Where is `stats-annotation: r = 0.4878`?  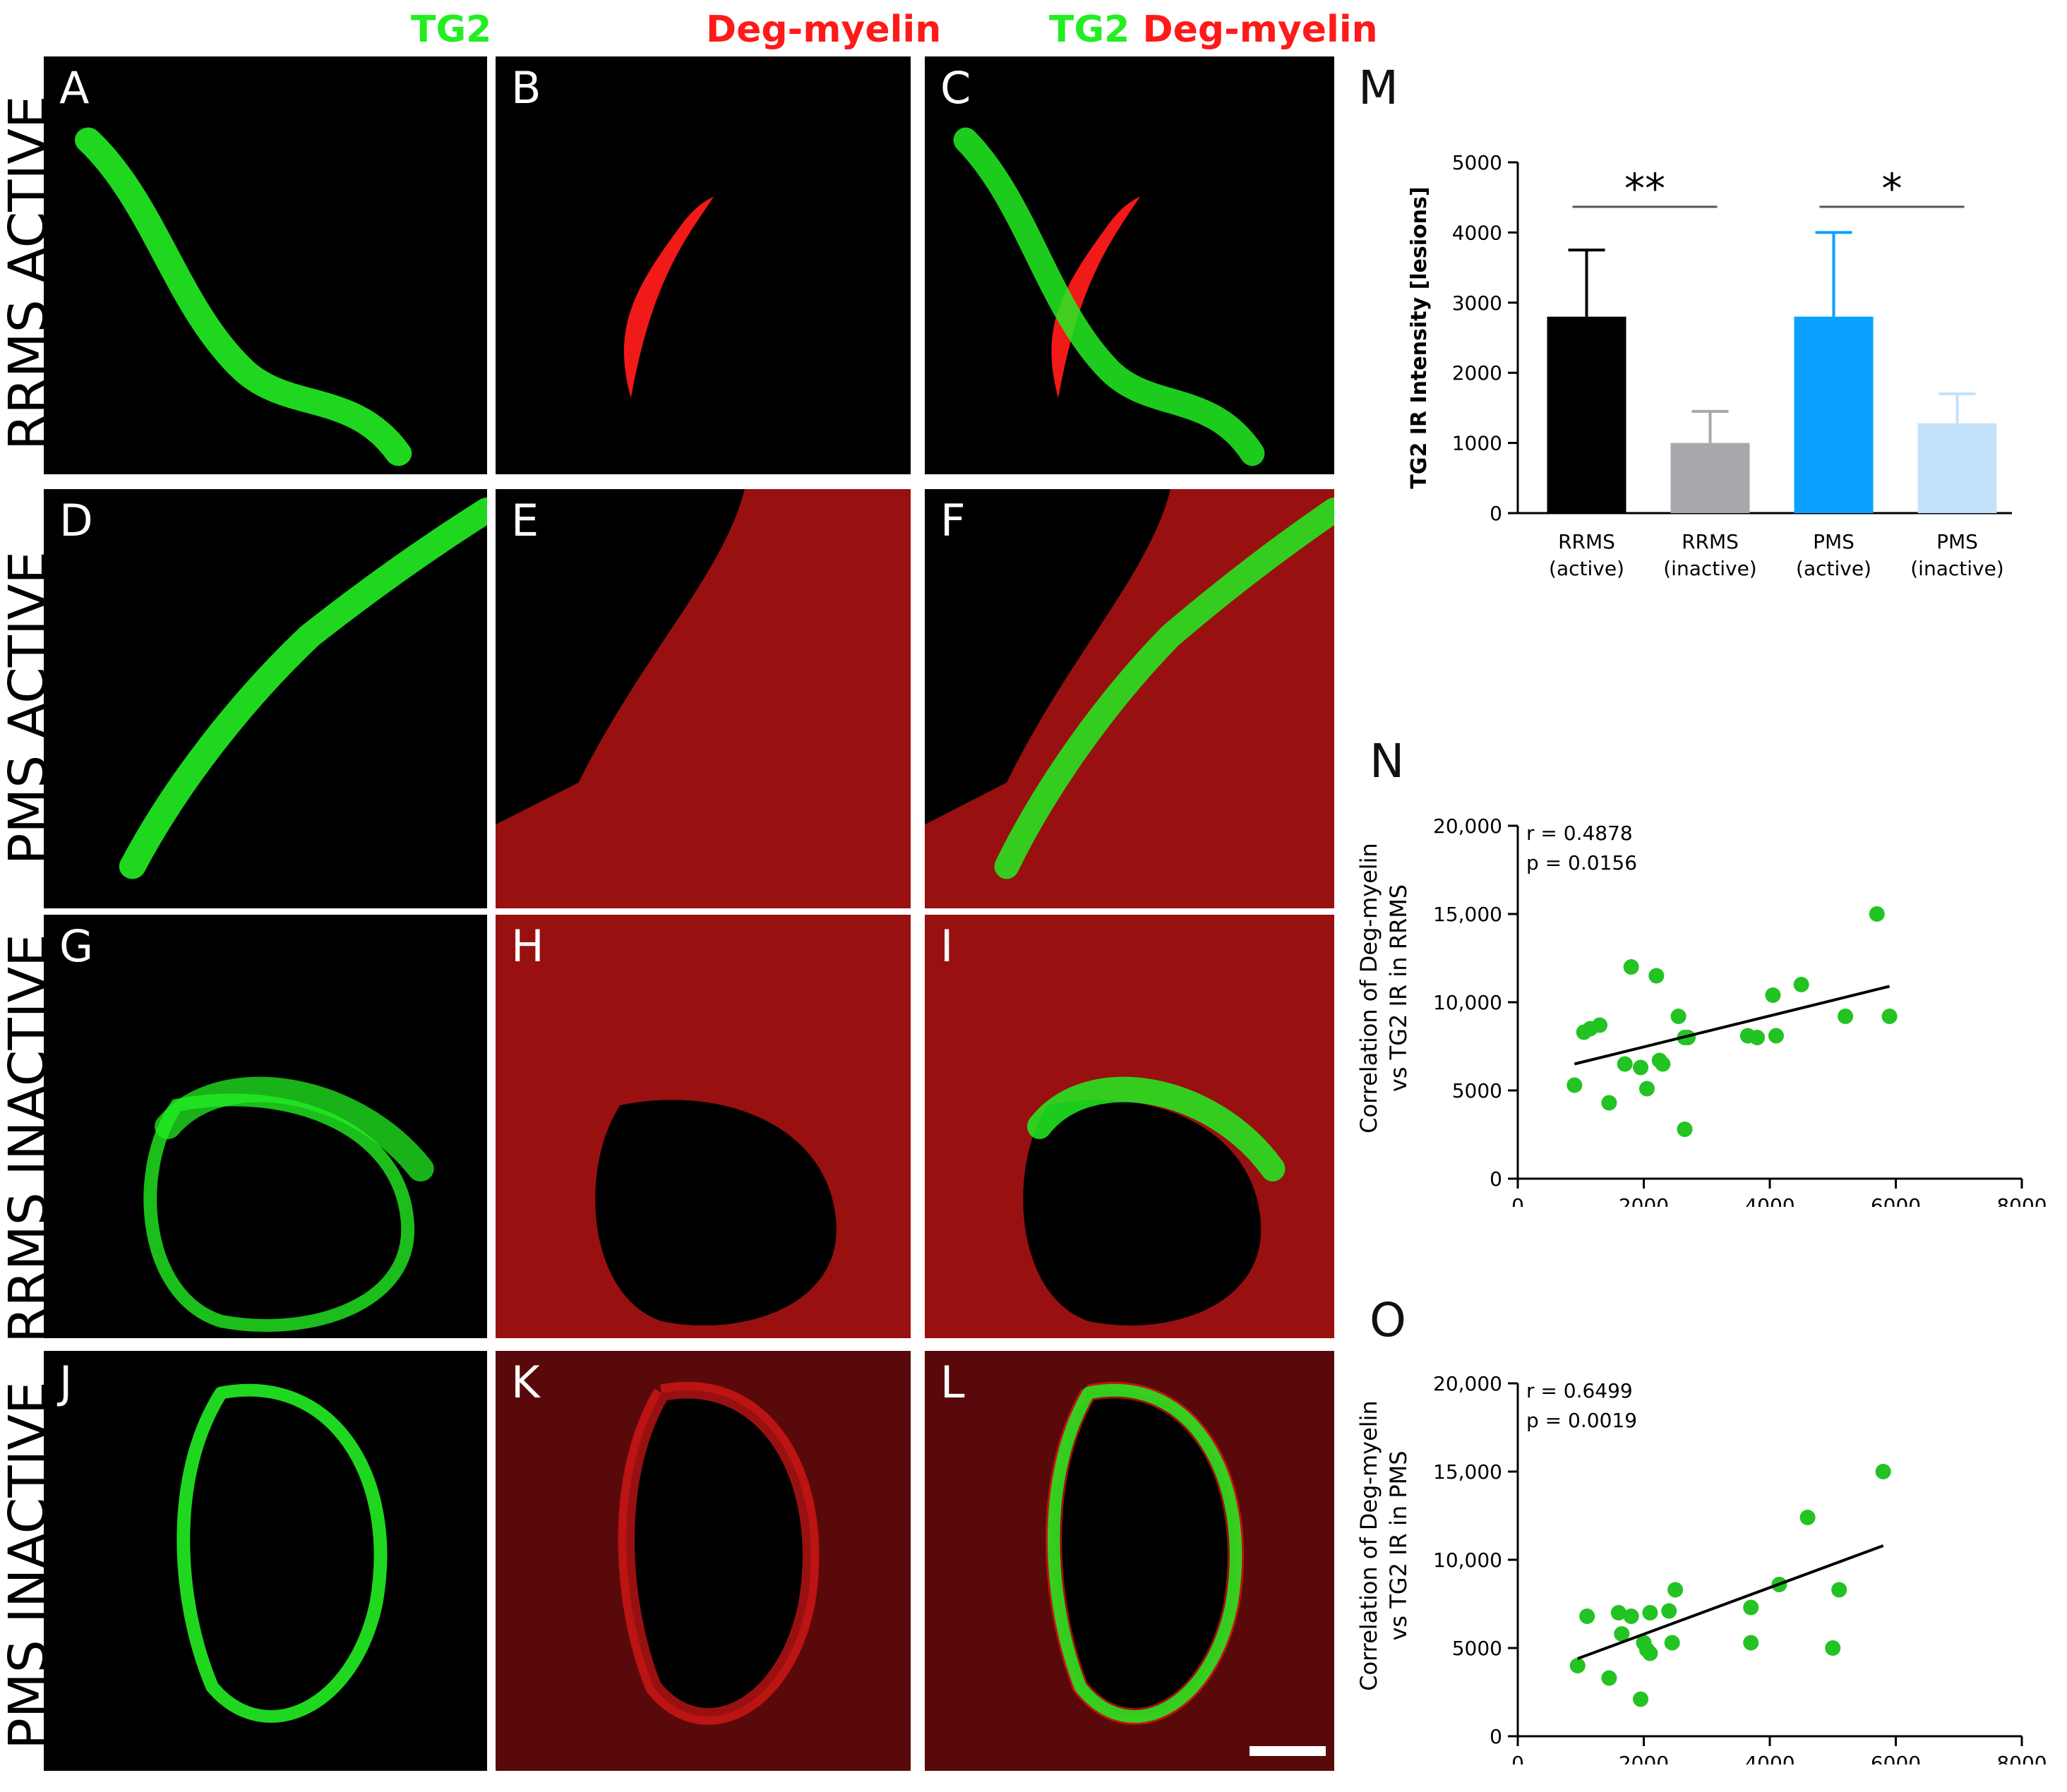 stats-annotation: r = 0.4878 is located at coordinates (1579, 834).